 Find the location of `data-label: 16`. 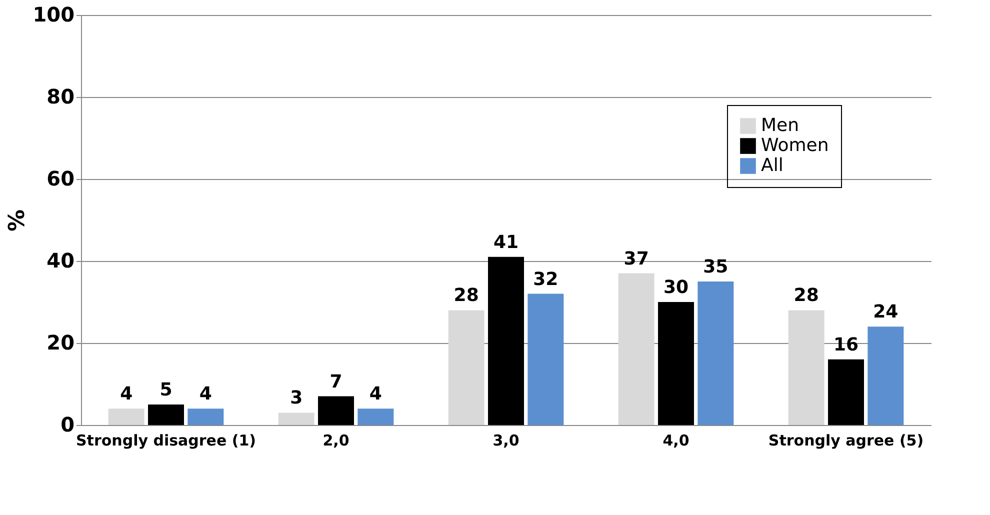

data-label: 16 is located at coordinates (846, 345).